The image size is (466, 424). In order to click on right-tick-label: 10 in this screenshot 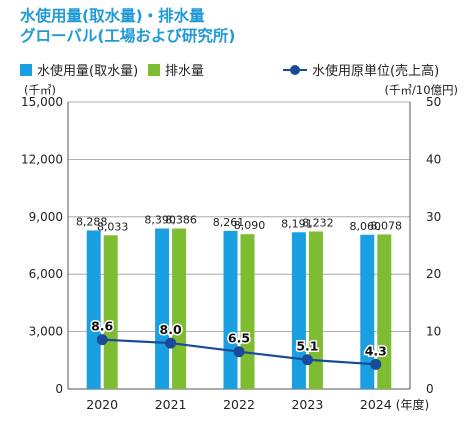, I will do `click(433, 332)`.